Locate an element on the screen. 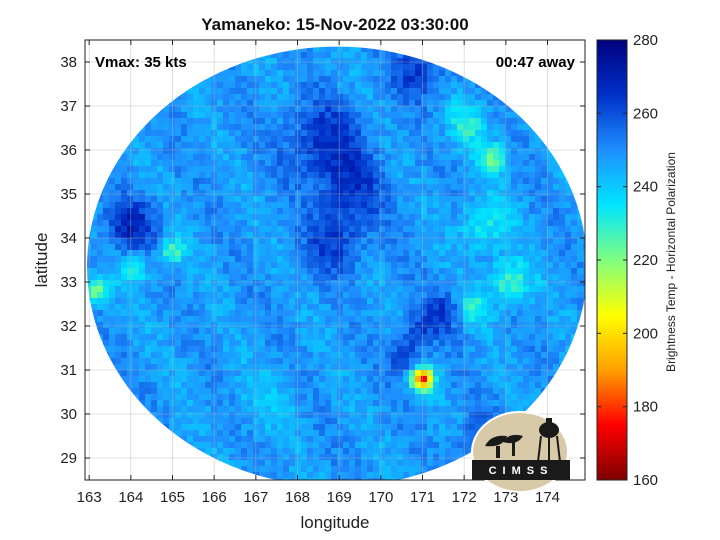 The image size is (720, 540). colorbar-tick-label: 280 is located at coordinates (645, 40).